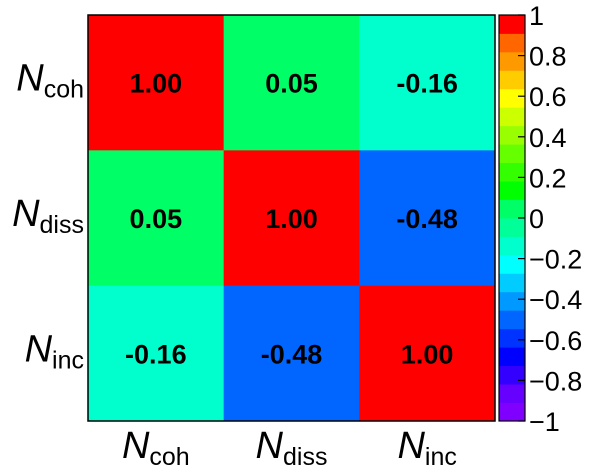 This screenshot has width=598, height=475. What do you see at coordinates (555, 300) in the screenshot?
I see `colorbar-tick-label: −0.4` at bounding box center [555, 300].